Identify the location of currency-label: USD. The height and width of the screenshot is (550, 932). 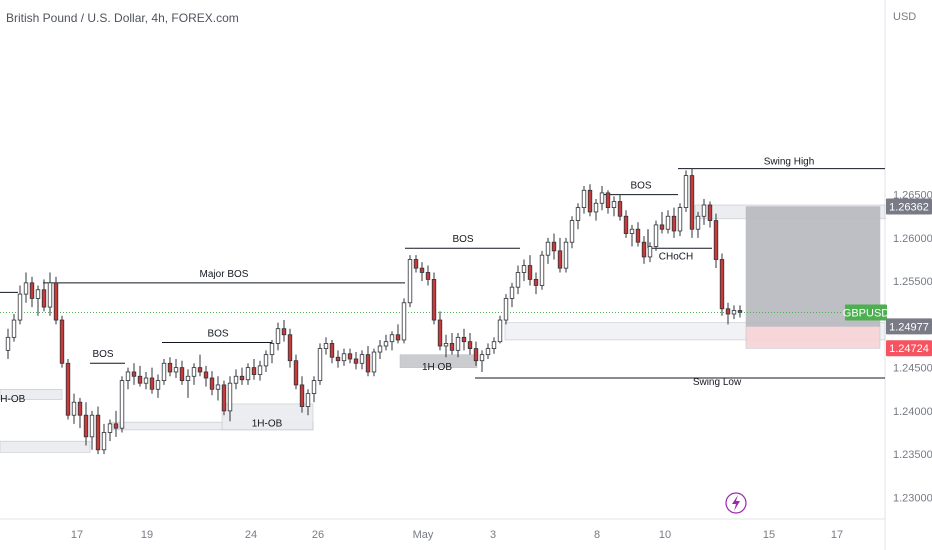
(904, 17).